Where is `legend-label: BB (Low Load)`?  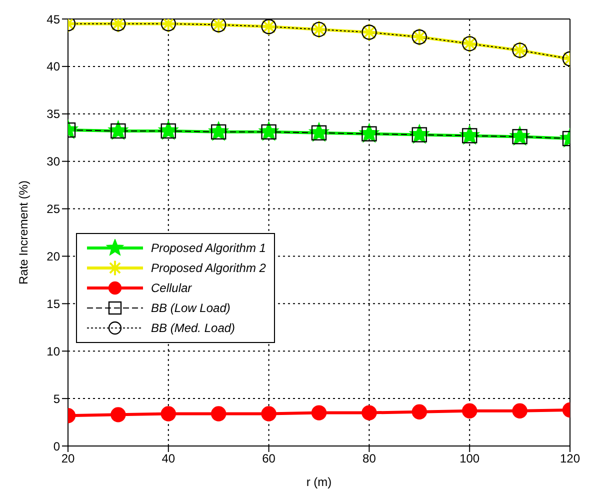 legend-label: BB (Low Load) is located at coordinates (190, 308).